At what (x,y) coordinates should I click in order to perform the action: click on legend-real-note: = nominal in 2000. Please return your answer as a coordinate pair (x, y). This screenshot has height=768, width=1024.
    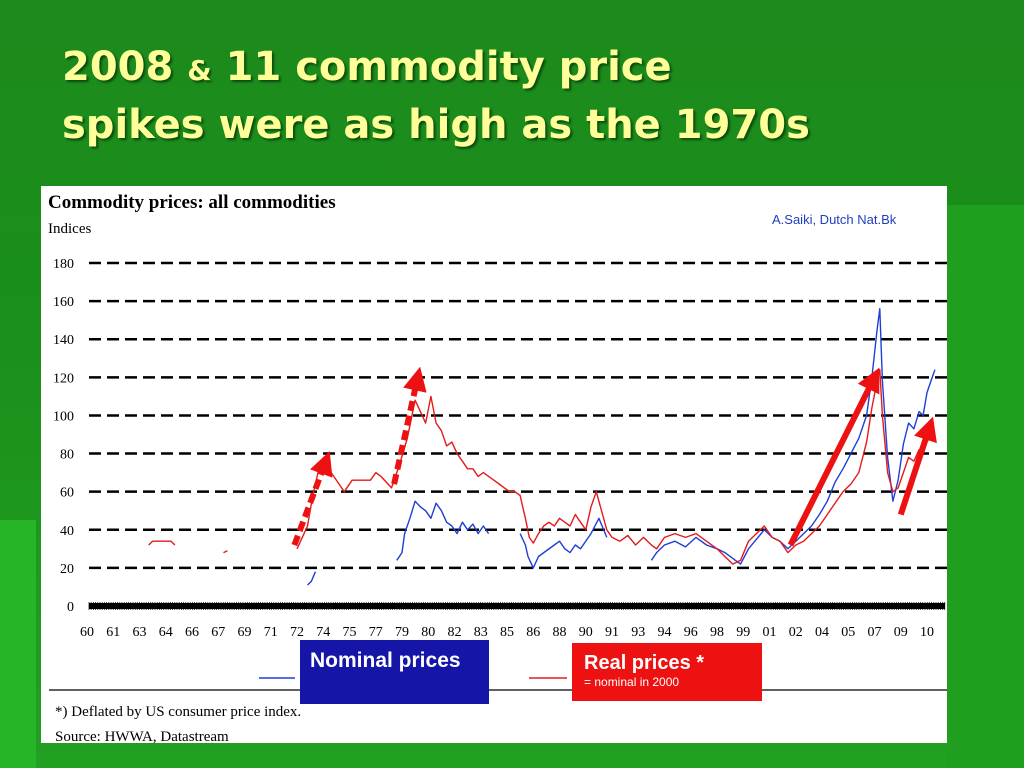
    Looking at the image, I should click on (632, 682).